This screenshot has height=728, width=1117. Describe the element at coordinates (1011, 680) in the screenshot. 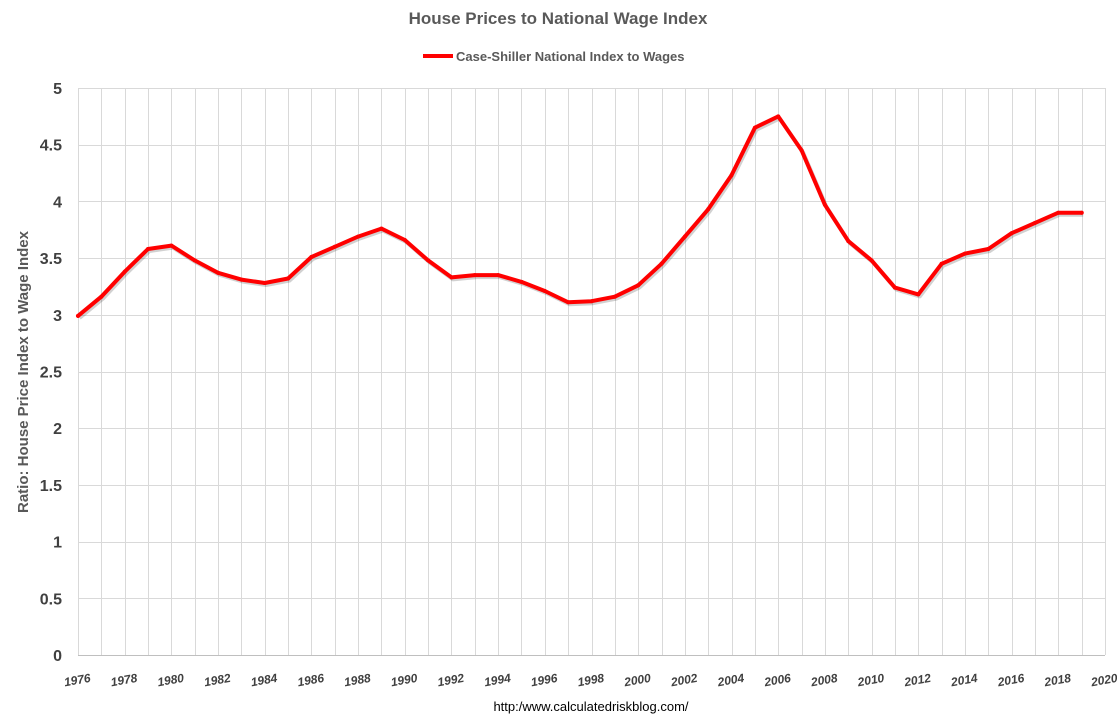

I see `x-tick-label: 2016` at that location.